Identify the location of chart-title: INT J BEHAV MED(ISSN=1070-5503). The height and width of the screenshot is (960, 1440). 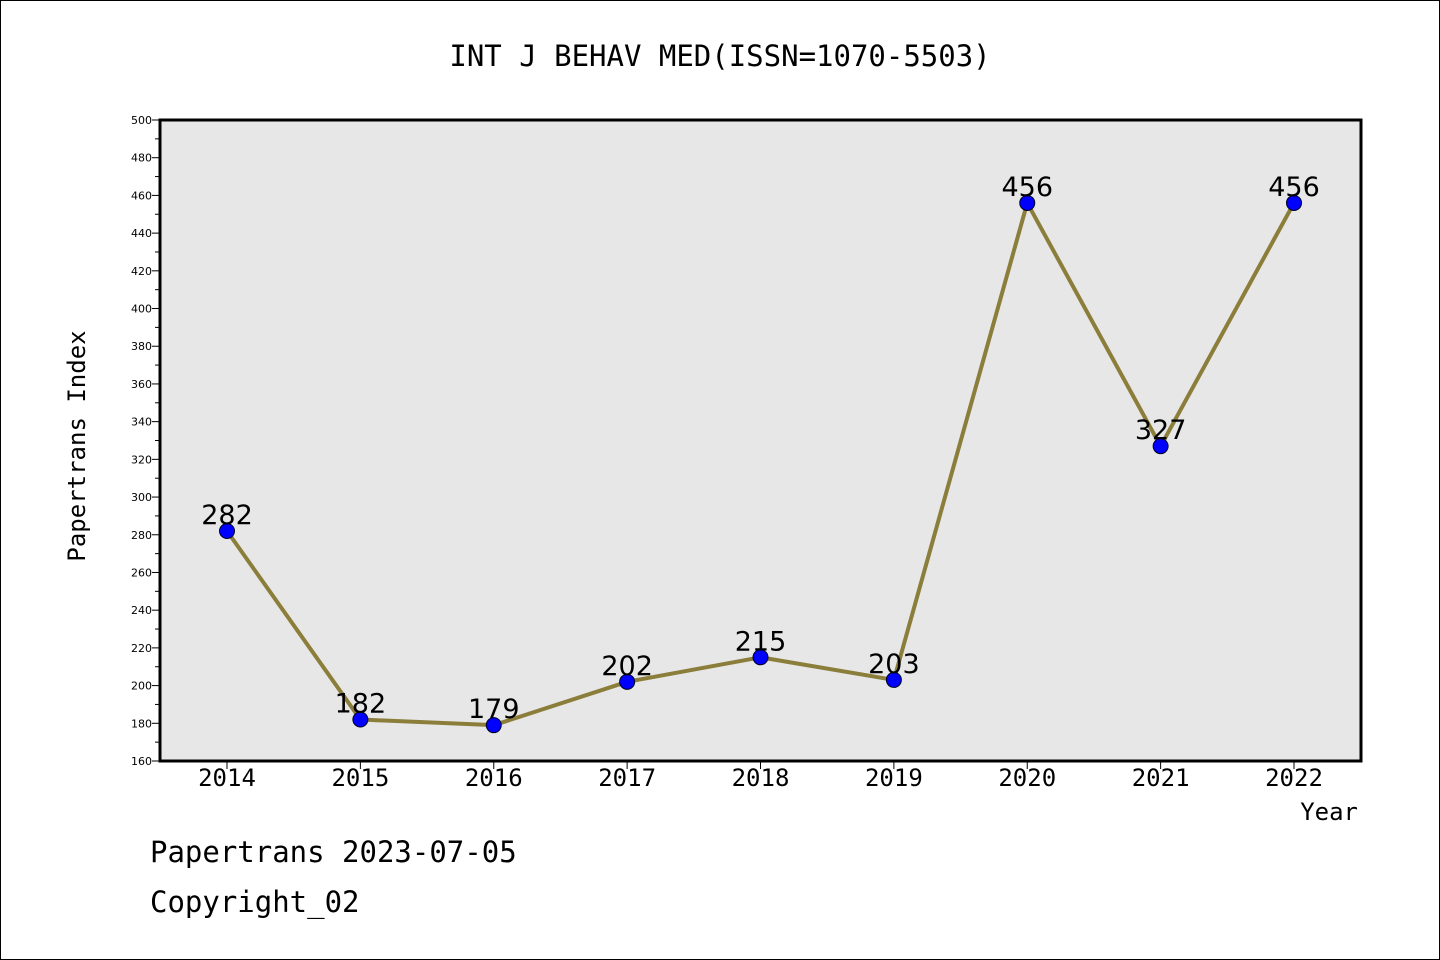
(719, 56).